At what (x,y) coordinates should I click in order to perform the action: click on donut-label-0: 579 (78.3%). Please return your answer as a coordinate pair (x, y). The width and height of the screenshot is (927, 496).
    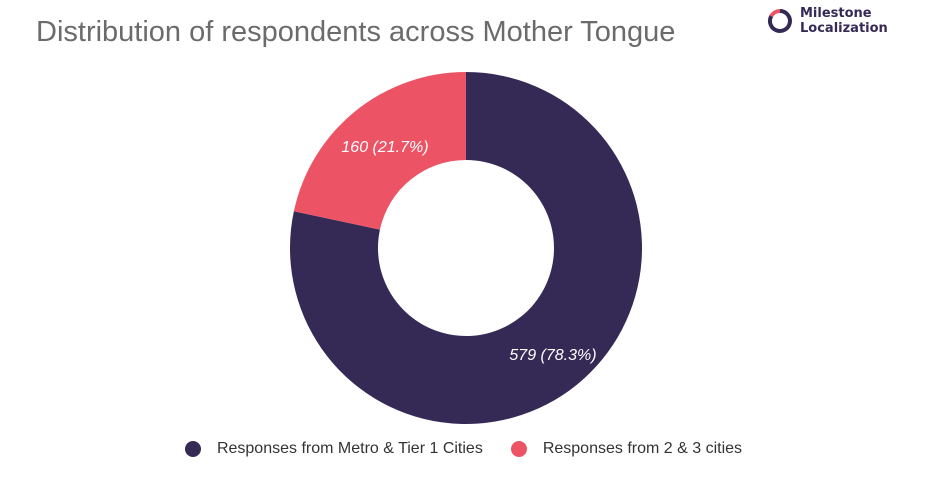
    Looking at the image, I should click on (552, 355).